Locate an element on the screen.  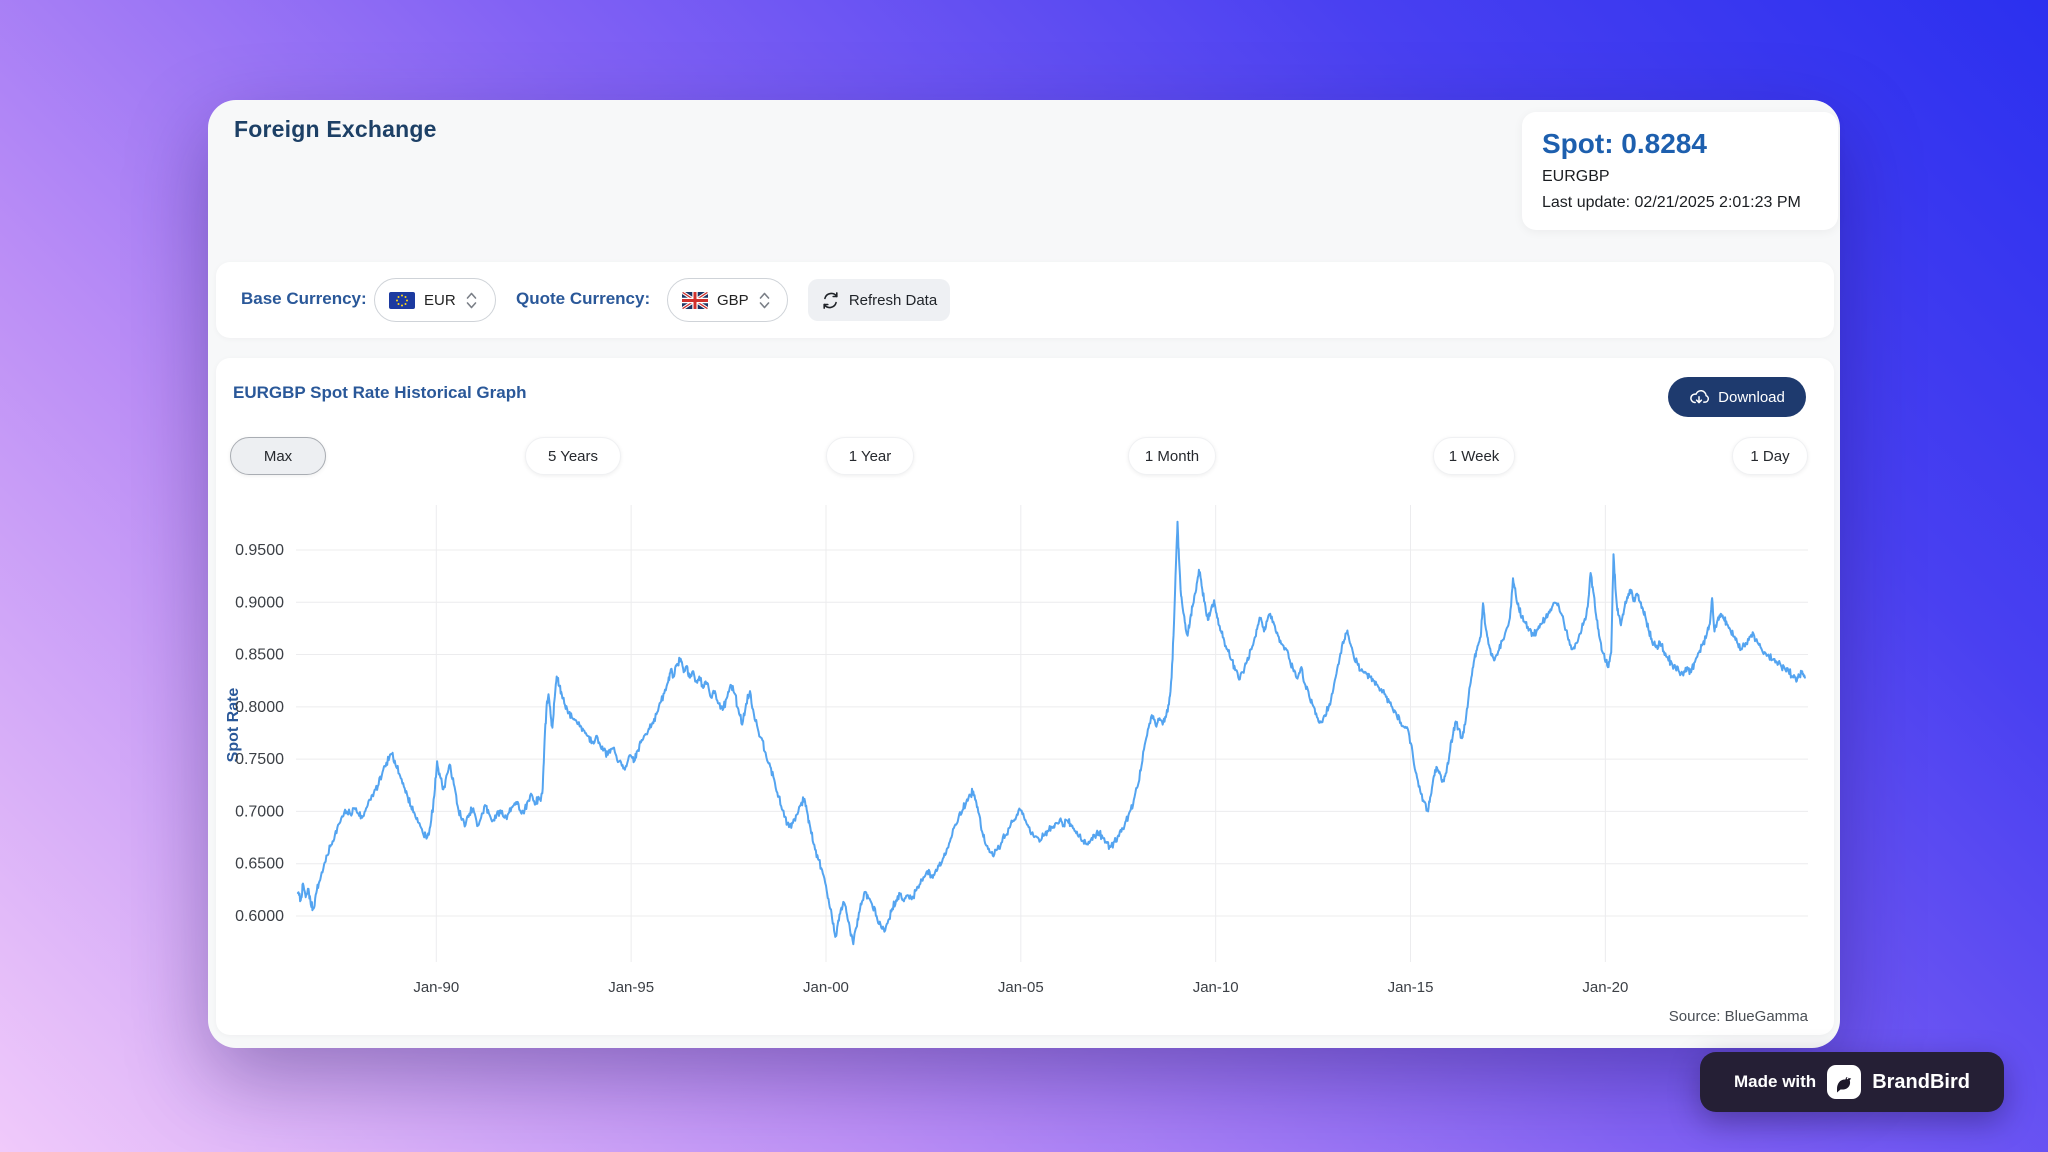
eu-flag-icon is located at coordinates (402, 300).